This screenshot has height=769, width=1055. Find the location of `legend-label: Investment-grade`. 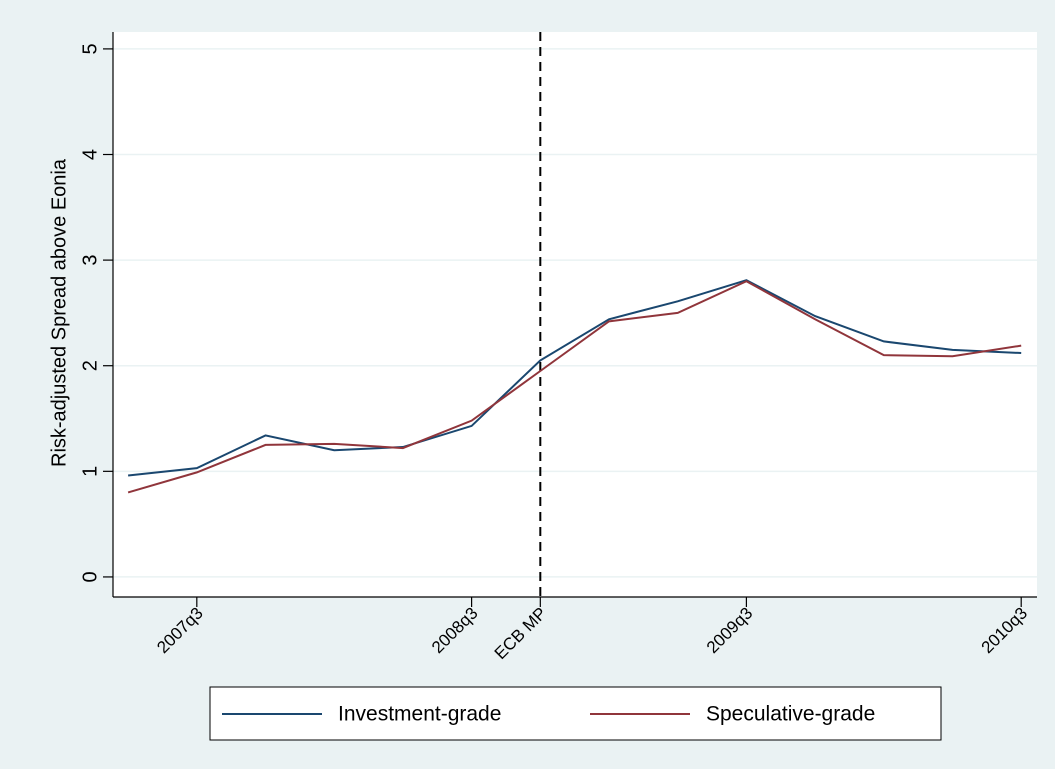

legend-label: Investment-grade is located at coordinates (419, 714).